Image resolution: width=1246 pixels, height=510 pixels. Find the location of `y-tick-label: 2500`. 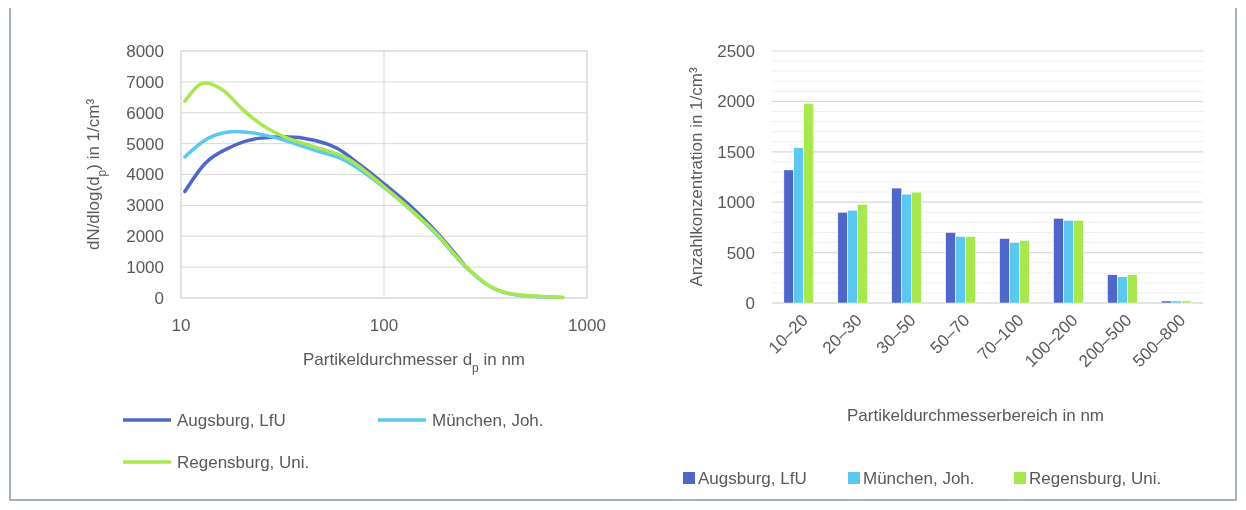

y-tick-label: 2500 is located at coordinates (736, 51).